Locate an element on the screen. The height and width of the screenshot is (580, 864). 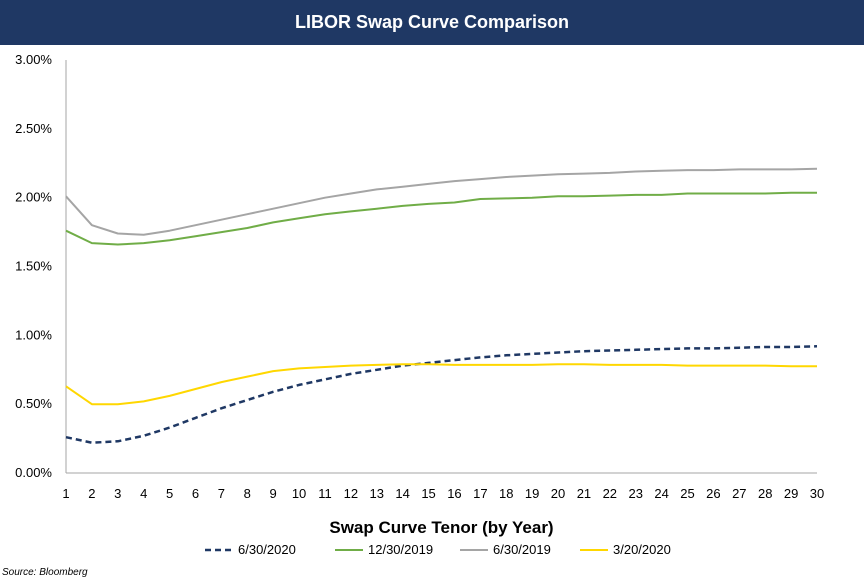
x-tick-label: 26 is located at coordinates (713, 493).